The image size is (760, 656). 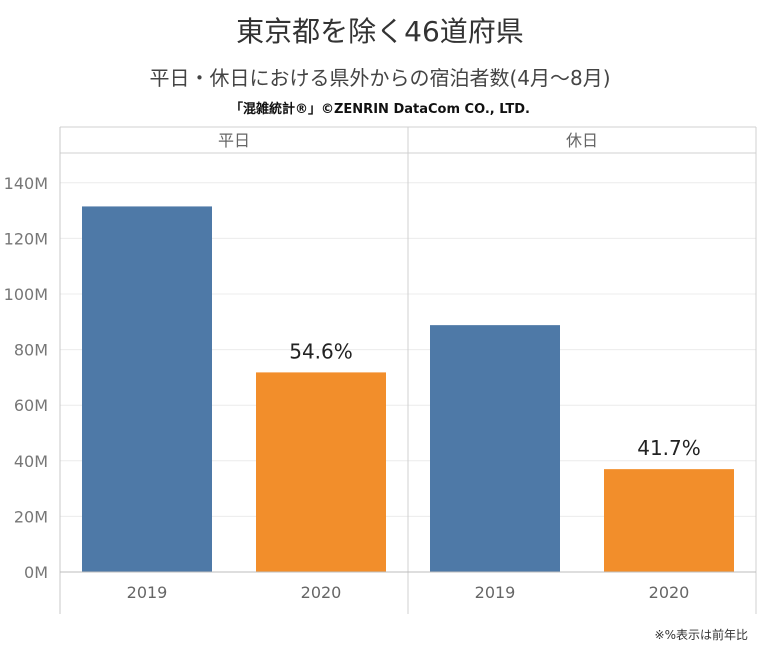 I want to click on y-tick-label: 120M, so click(x=26, y=238).